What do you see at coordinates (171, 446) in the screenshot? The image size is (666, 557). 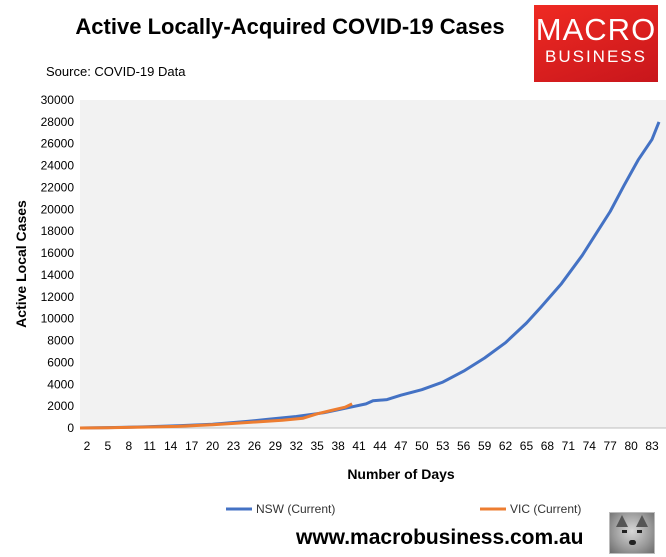 I see `x-tick-label: 14` at bounding box center [171, 446].